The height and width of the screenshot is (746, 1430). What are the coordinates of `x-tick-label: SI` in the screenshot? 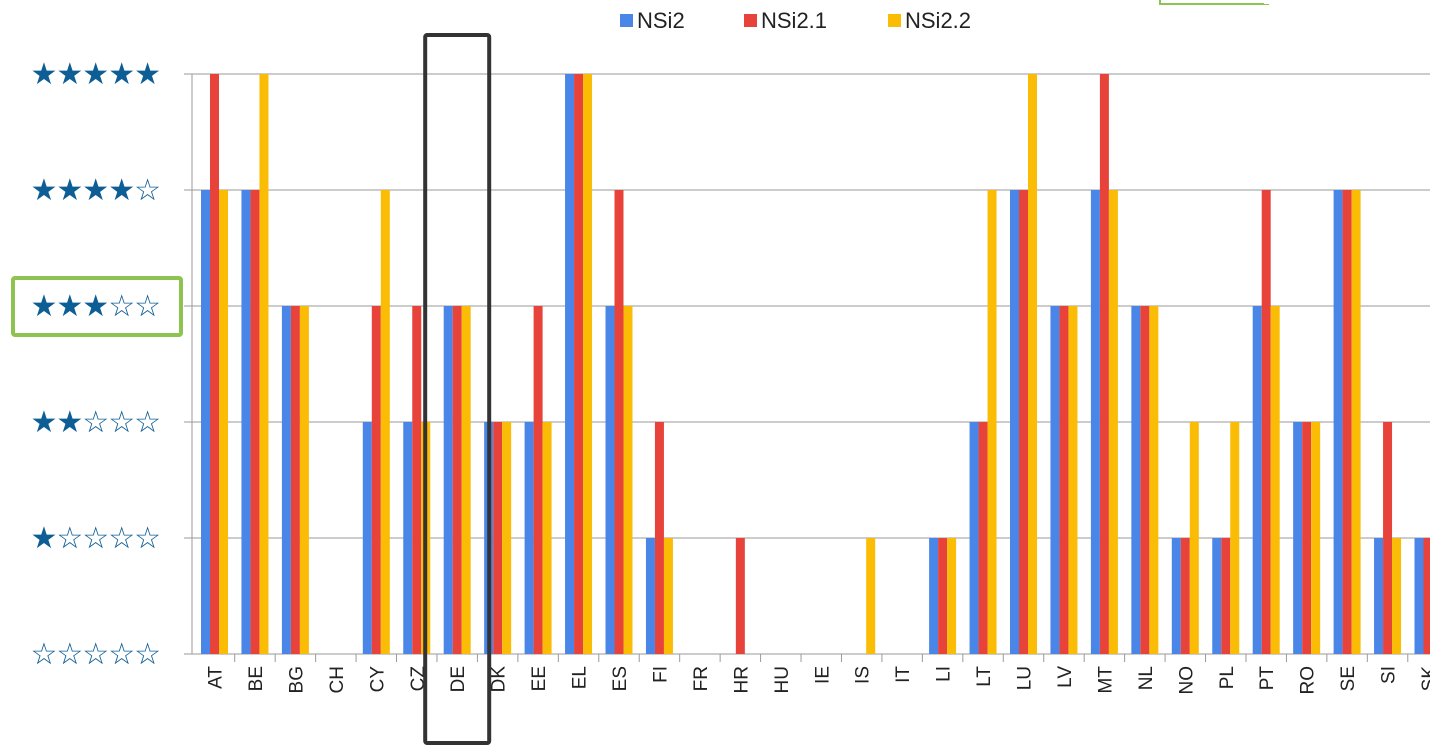 It's located at (1389, 675).